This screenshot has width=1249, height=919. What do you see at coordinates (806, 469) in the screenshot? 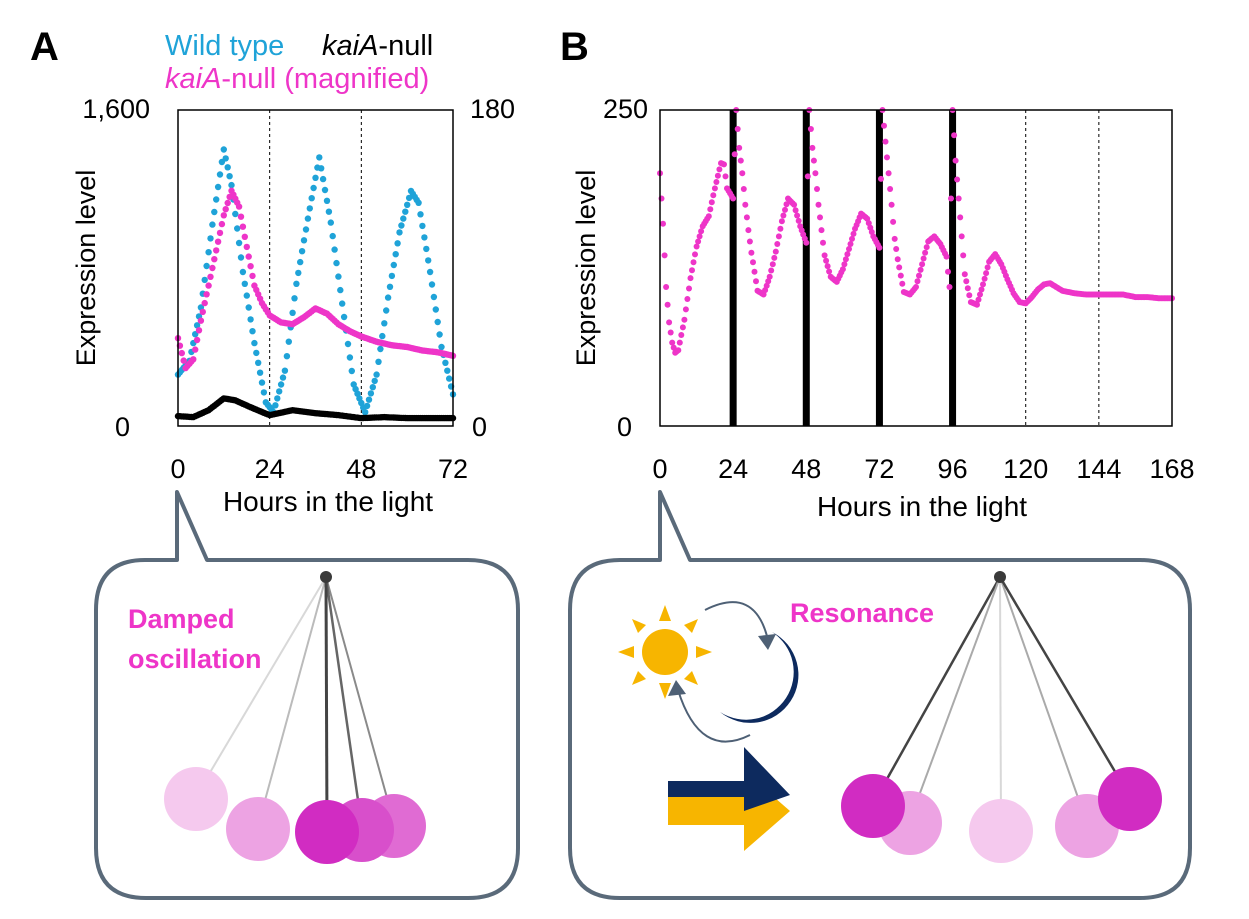
I see `b-x-tick-label: 48` at bounding box center [806, 469].